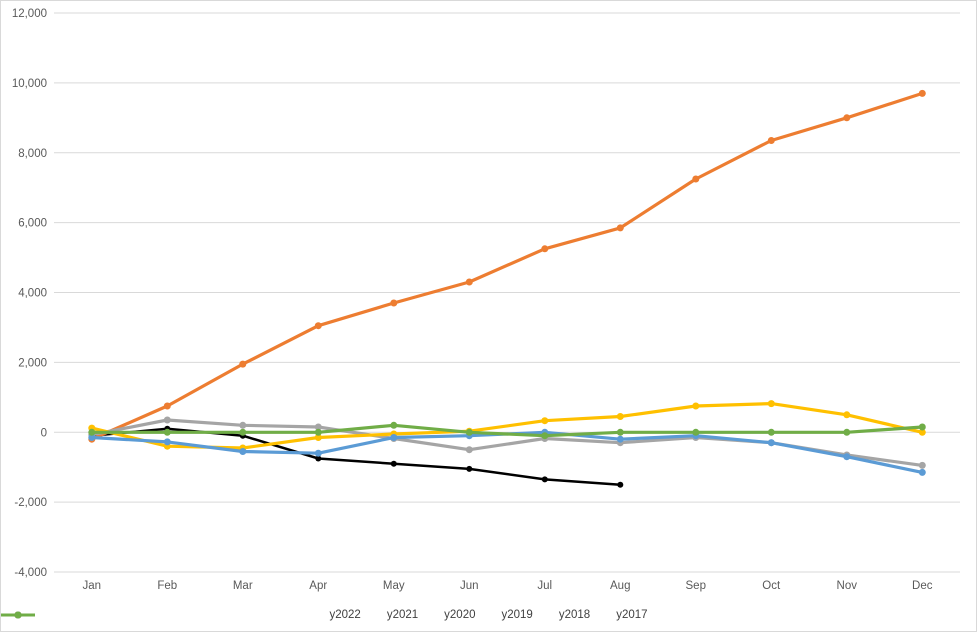 Image resolution: width=977 pixels, height=632 pixels. Describe the element at coordinates (507, 430) in the screenshot. I see `series-line-y2017` at that location.